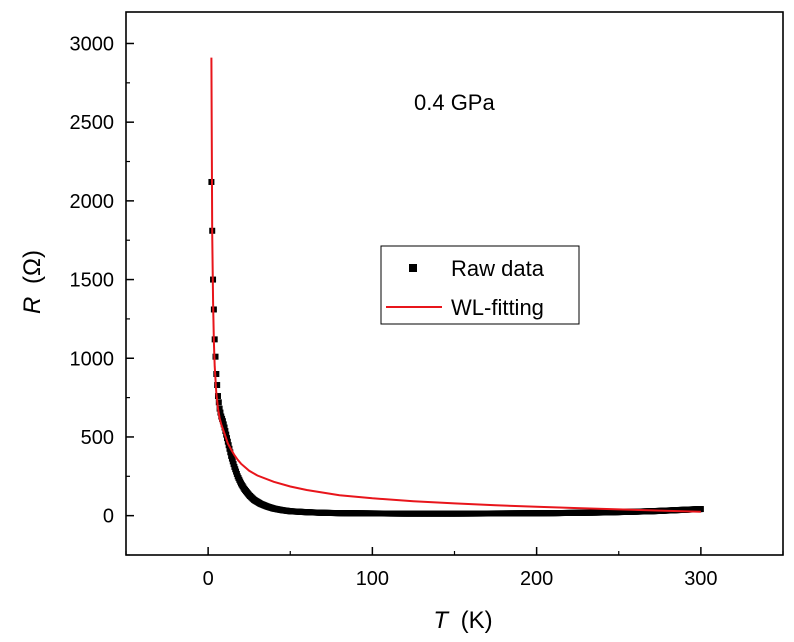 Image resolution: width=794 pixels, height=642 pixels. What do you see at coordinates (498, 268) in the screenshot?
I see `legend-label-raw-data: Raw data` at bounding box center [498, 268].